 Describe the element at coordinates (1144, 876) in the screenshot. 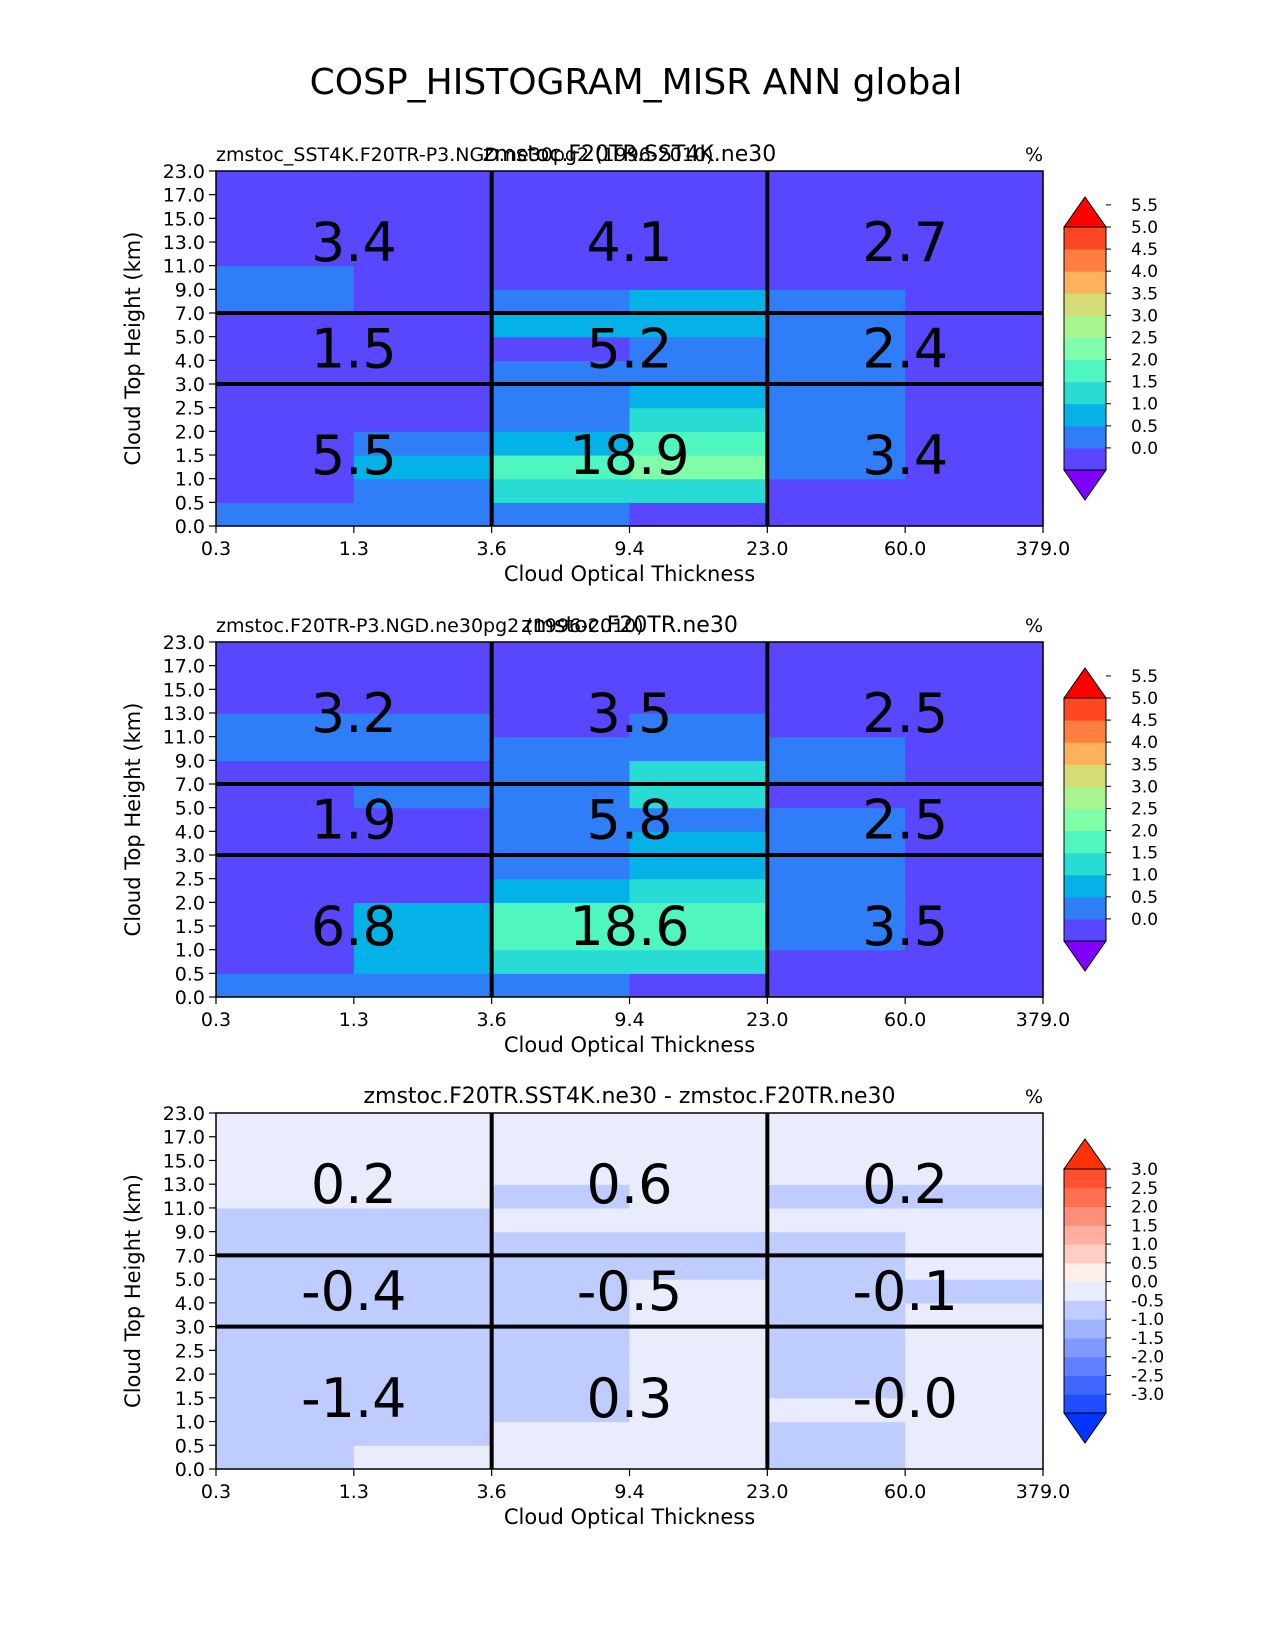

I see `colorbar-tick-label: 1.0` at that location.